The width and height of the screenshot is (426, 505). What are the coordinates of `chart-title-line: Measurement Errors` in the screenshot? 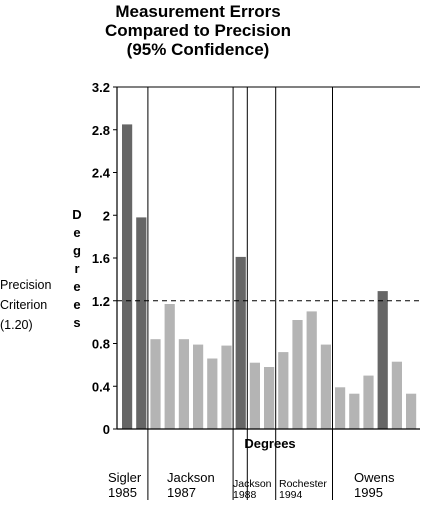 It's located at (197, 11).